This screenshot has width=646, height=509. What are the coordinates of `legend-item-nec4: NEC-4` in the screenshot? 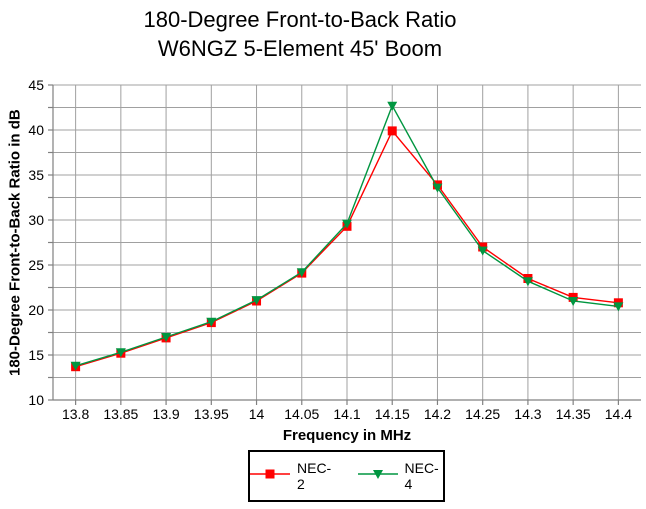 It's located at (400, 476).